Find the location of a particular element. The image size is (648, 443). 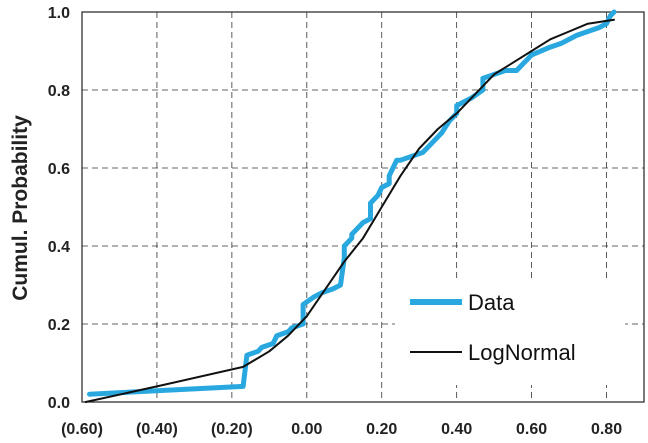

x-tick-label: 0.80 is located at coordinates (606, 429).